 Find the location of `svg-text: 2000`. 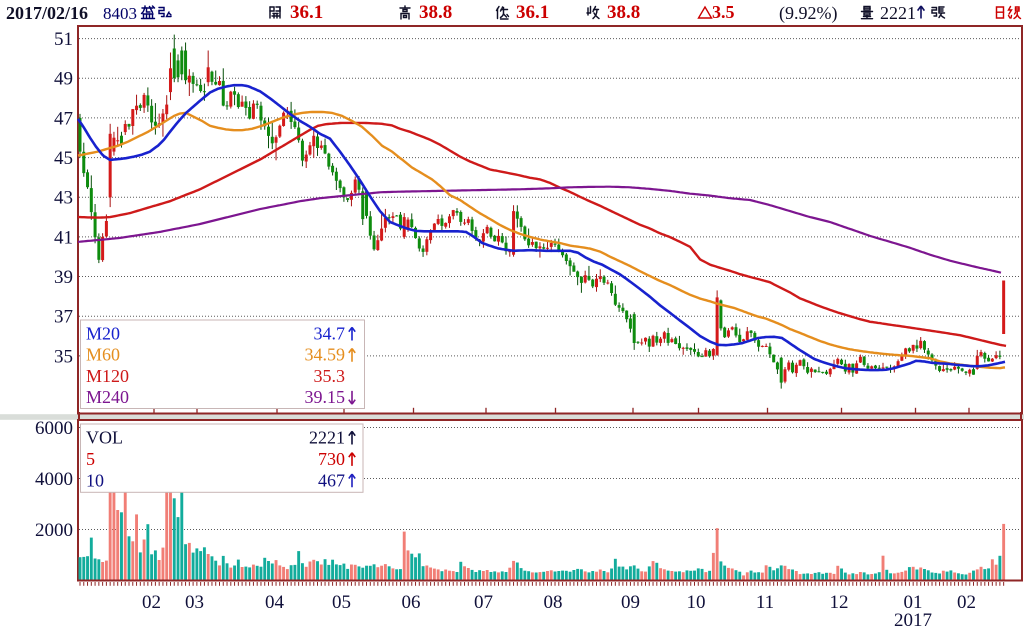

svg-text: 2000 is located at coordinates (54, 530).